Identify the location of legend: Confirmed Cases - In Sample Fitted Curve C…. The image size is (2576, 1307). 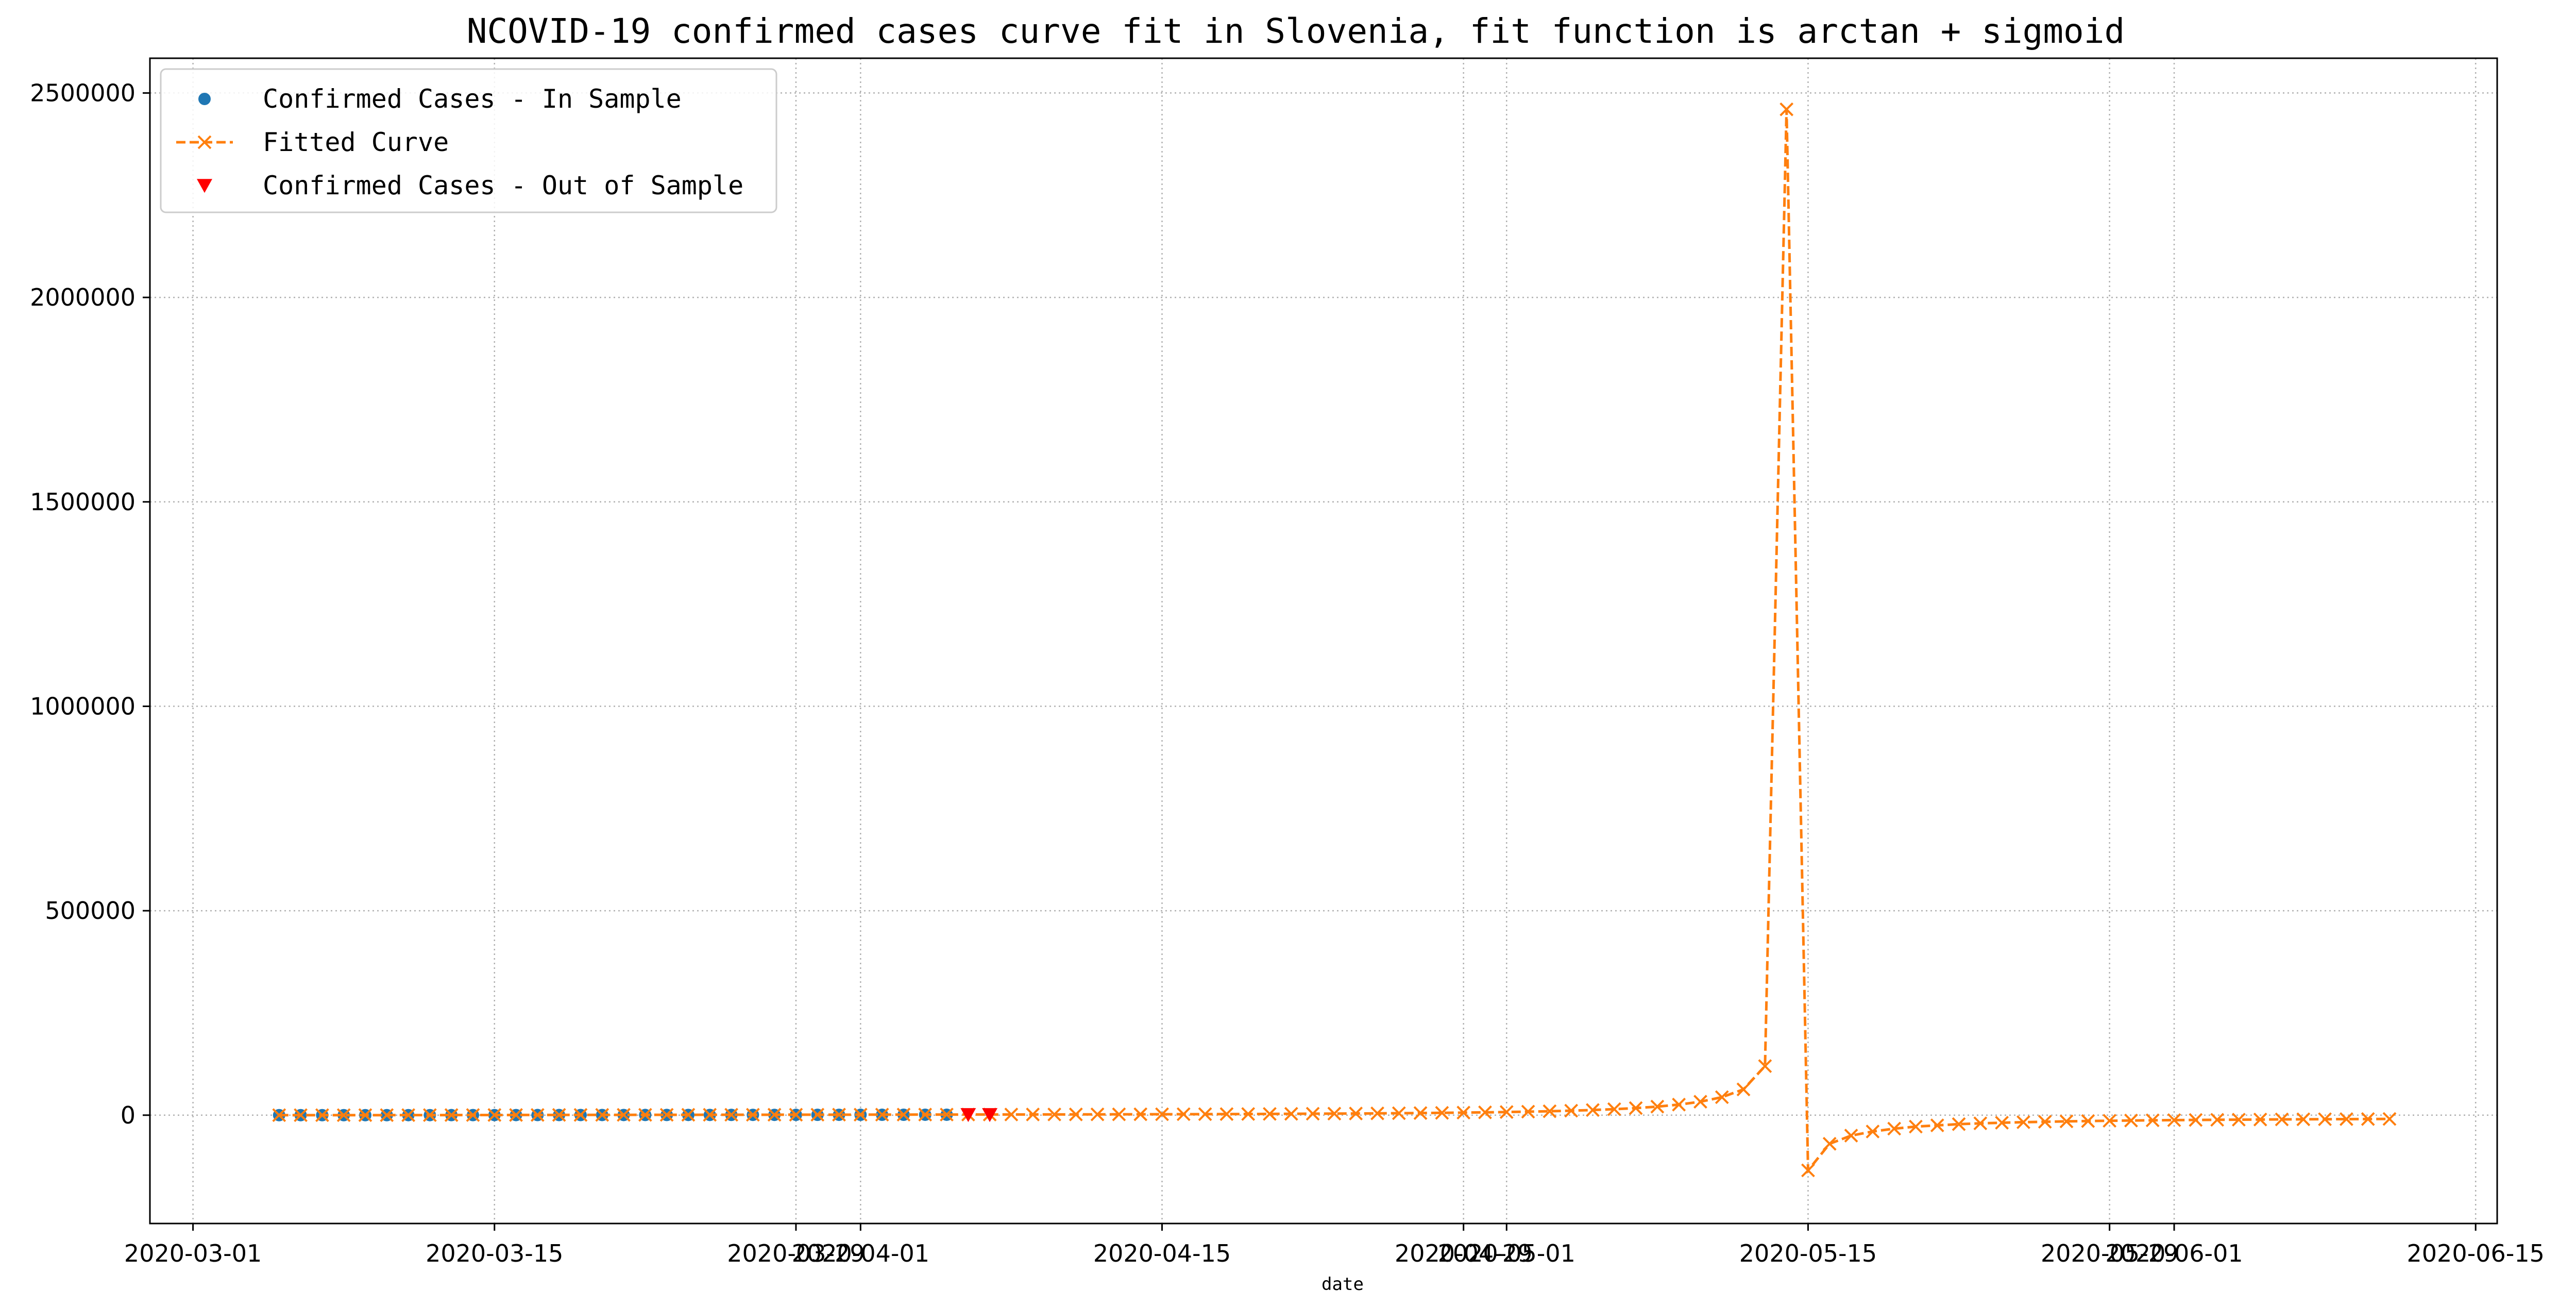
(468, 140).